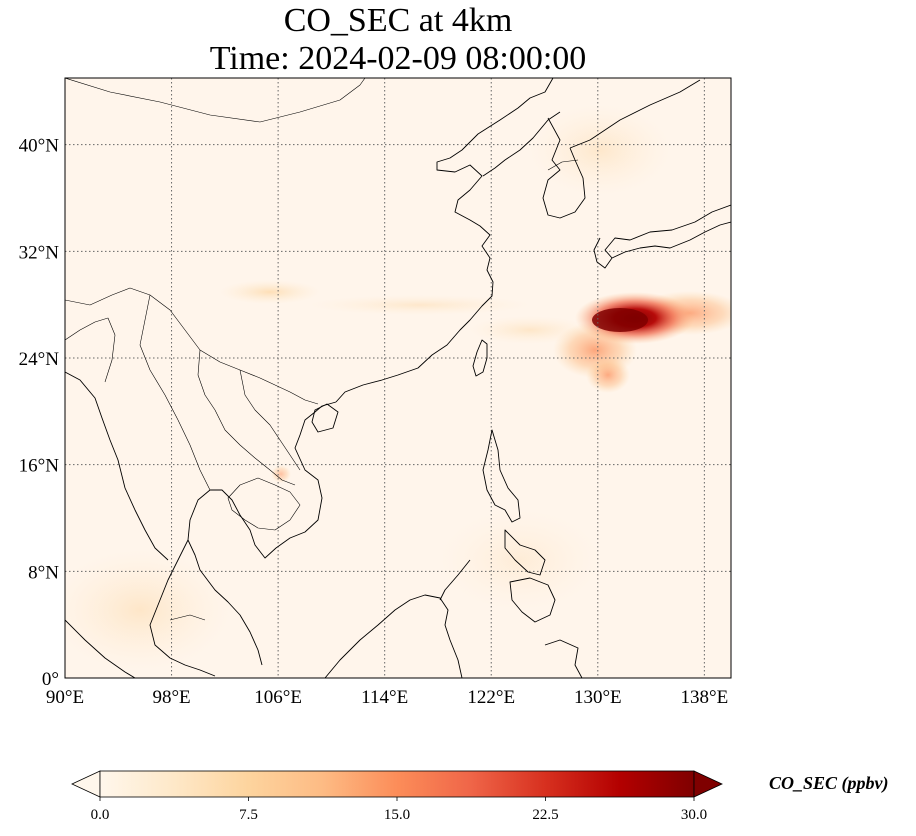  What do you see at coordinates (187, 617) in the screenshot?
I see `border-thai-malaysia` at bounding box center [187, 617].